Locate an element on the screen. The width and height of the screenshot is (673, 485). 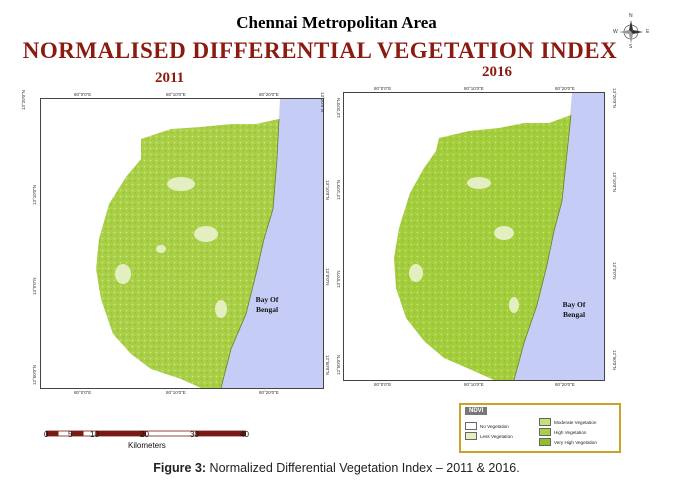
compass-s: S is located at coordinates (631, 47).